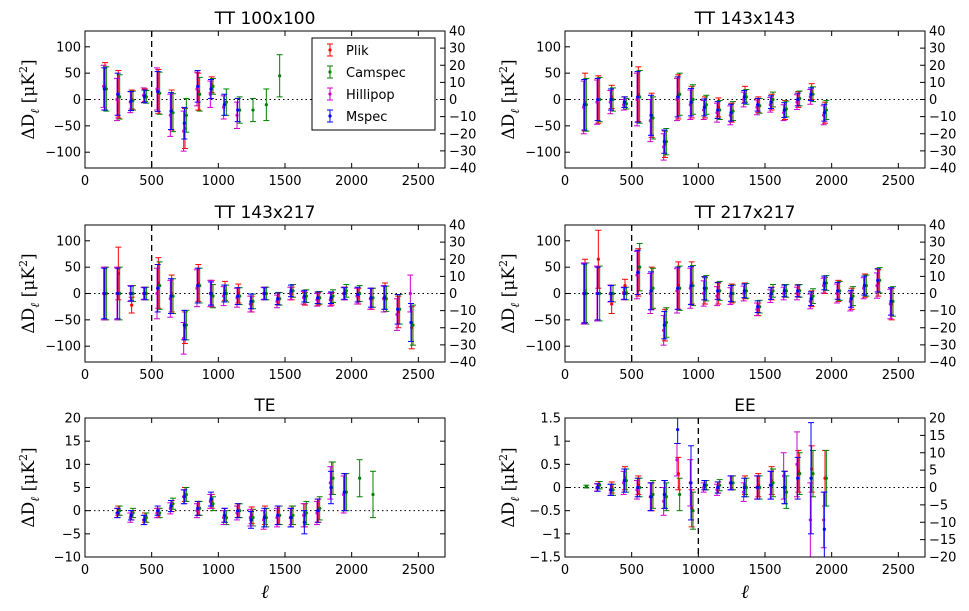 Image resolution: width=969 pixels, height=611 pixels. What do you see at coordinates (515, 111) in the screenshot?
I see `y-axis-label-part: ℓ` at bounding box center [515, 111].